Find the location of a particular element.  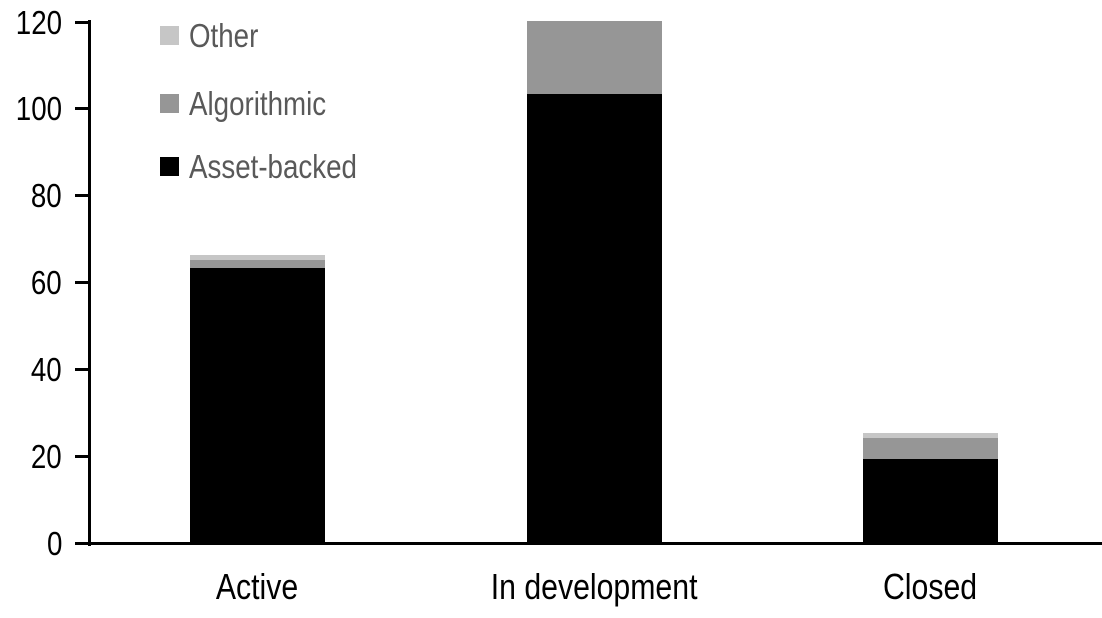

legend-label-text: Other is located at coordinates (224, 35).